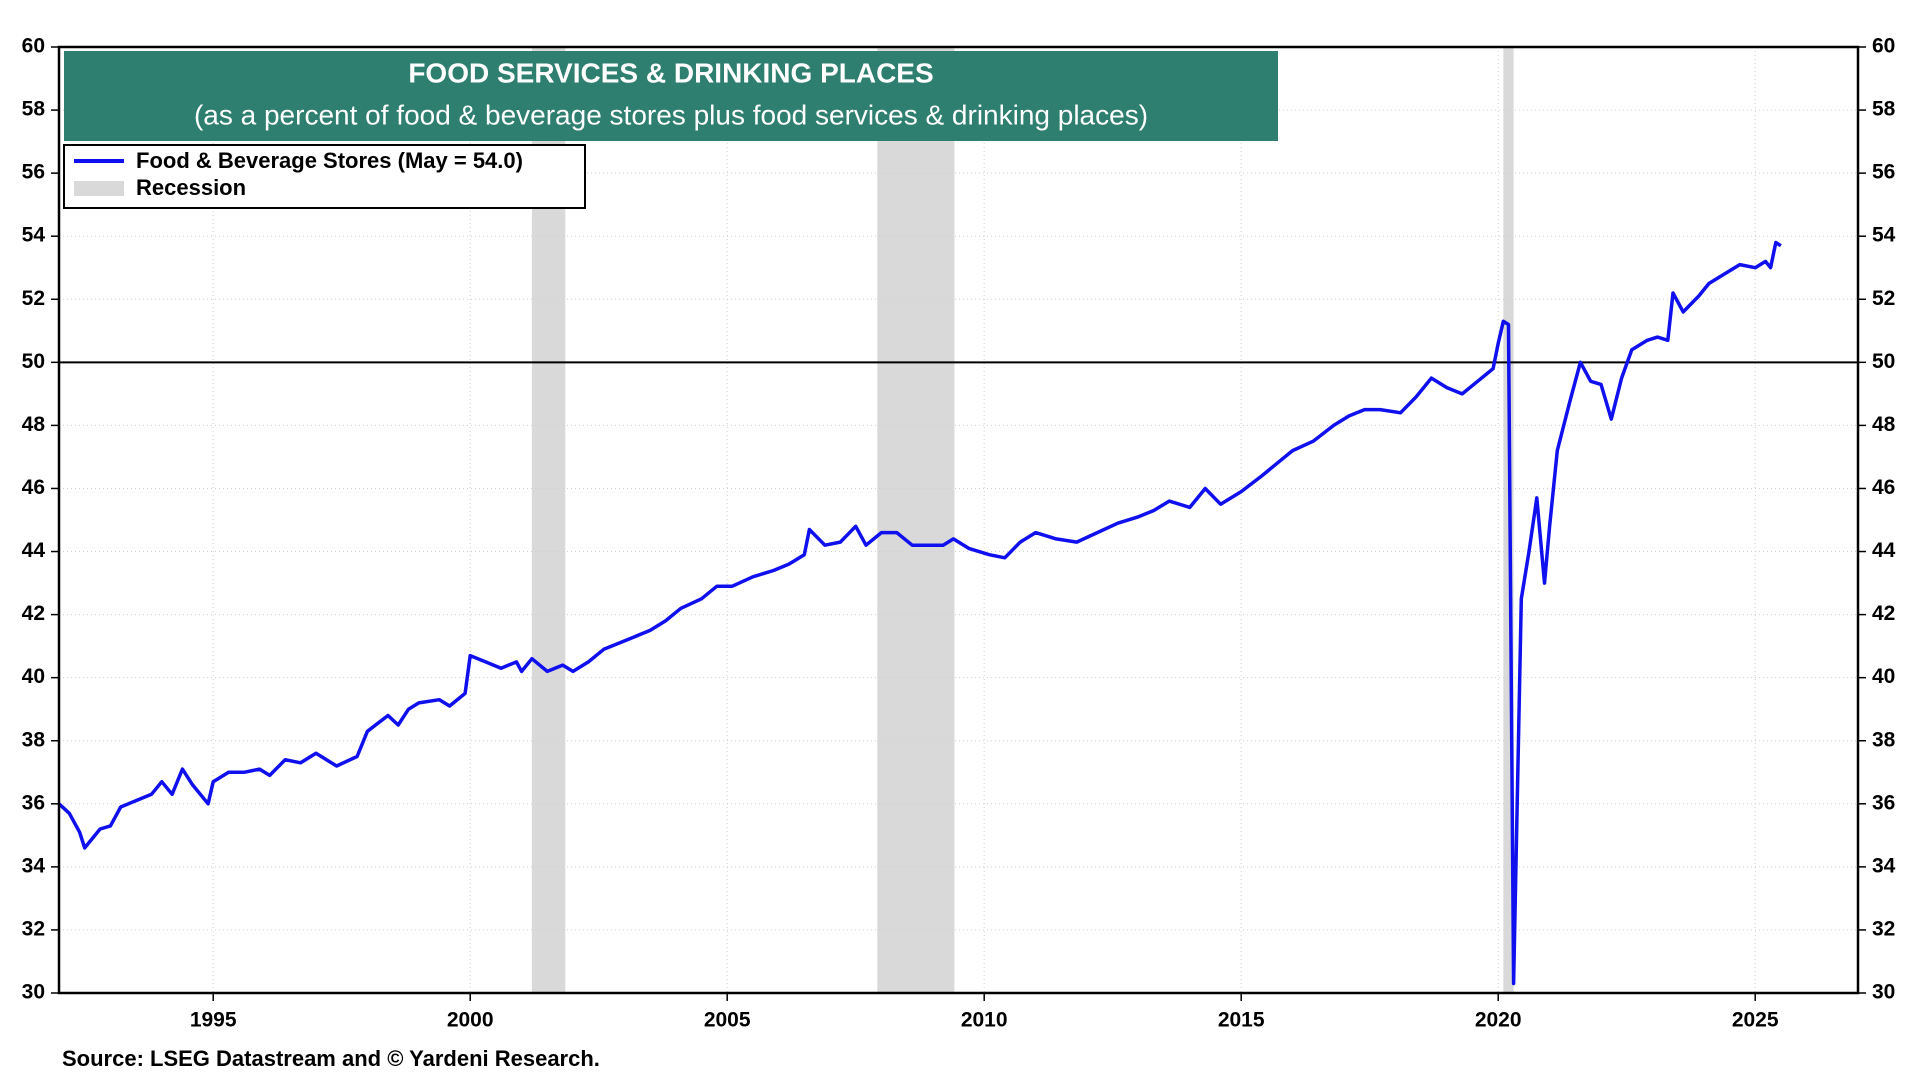 The height and width of the screenshot is (1080, 1920). I want to click on y-tick-label: 50, so click(33, 361).